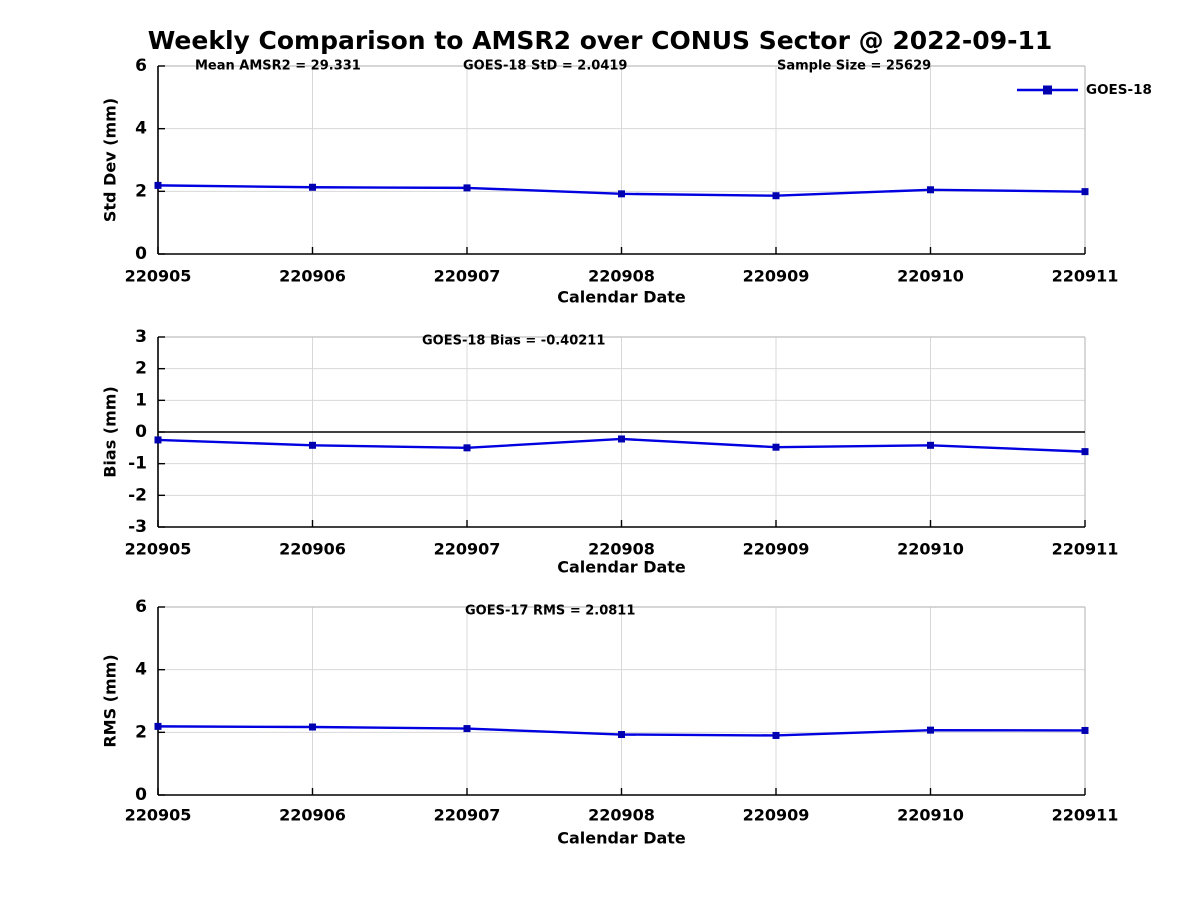 This screenshot has width=1200, height=900. What do you see at coordinates (550, 611) in the screenshot?
I see `annotation-text: GOES-17 RMS = 2.0811` at bounding box center [550, 611].